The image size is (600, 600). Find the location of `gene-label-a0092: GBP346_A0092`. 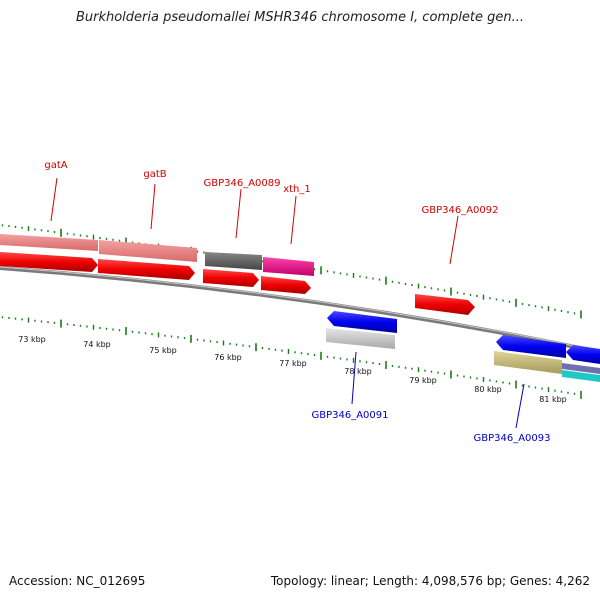

gene-label-a0092: GBP346_A0092 is located at coordinates (459, 210).